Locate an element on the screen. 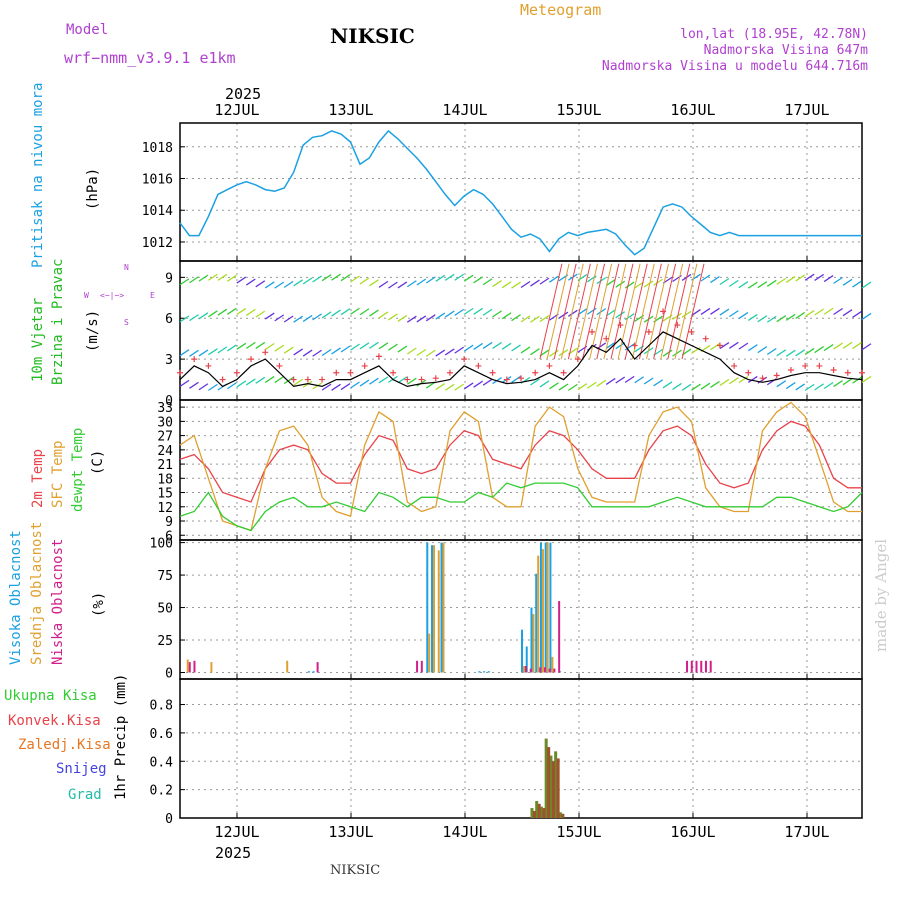 This screenshot has width=900, height=900. pressure-label: Pritisak na nivou mora is located at coordinates (38, 175).